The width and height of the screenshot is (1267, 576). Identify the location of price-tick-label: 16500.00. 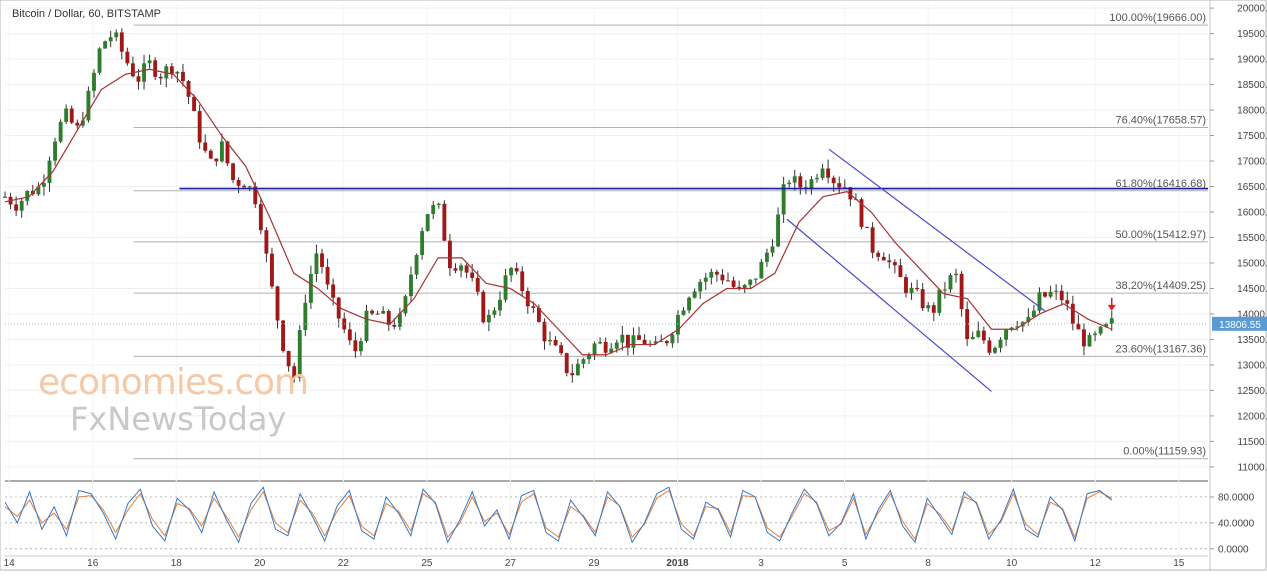
(1252, 187).